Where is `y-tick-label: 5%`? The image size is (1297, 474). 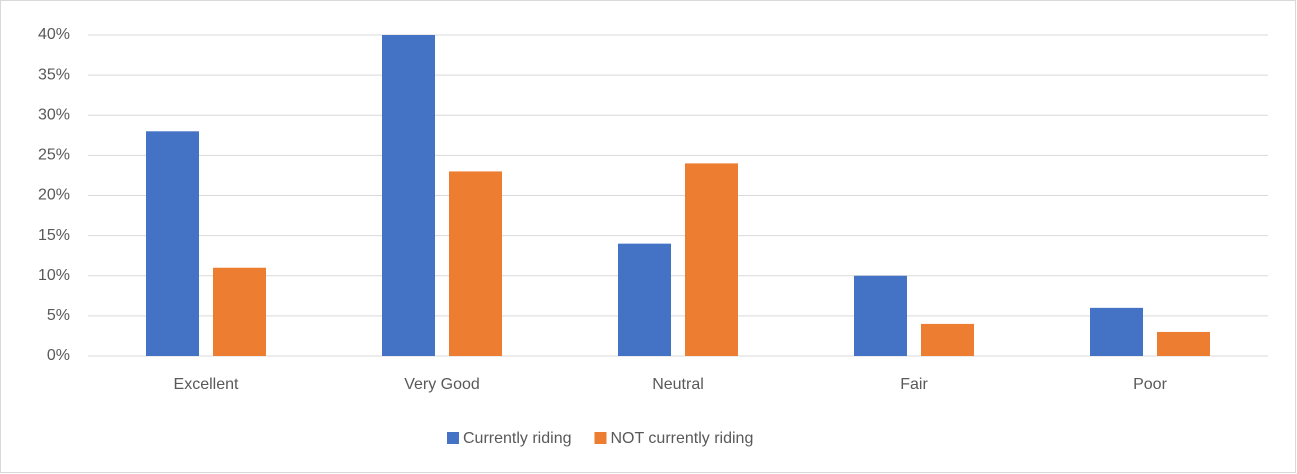
y-tick-label: 5% is located at coordinates (58, 315).